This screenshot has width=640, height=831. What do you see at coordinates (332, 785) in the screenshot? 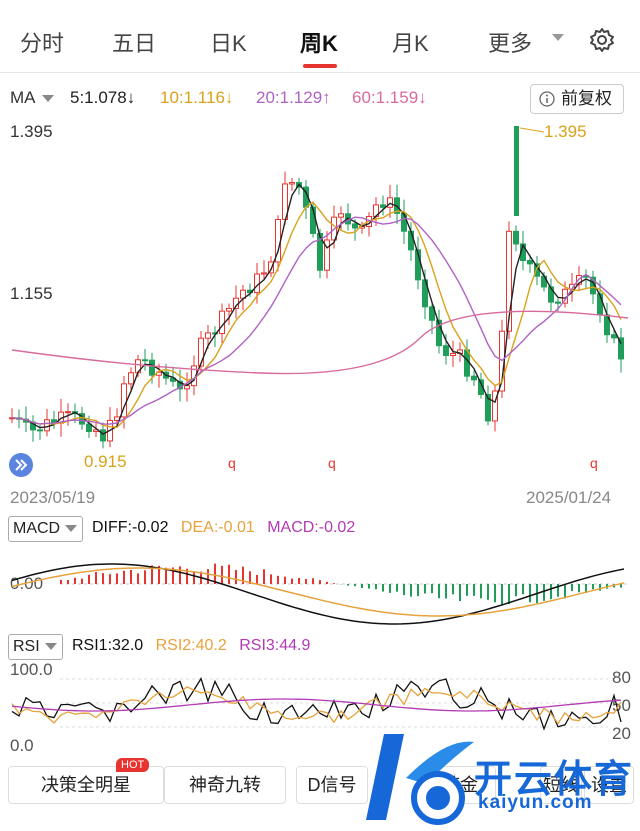
I see `d-signal-button: D信号` at bounding box center [332, 785].